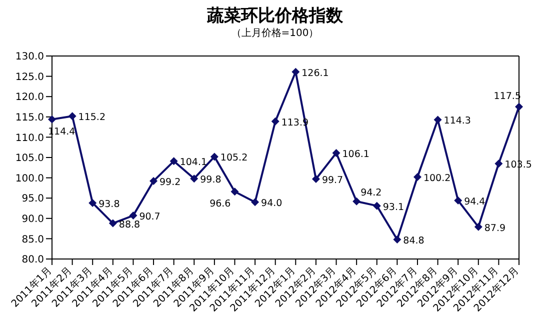 The height and width of the screenshot is (321, 550). I want to click on data-label: 88.8, so click(129, 224).